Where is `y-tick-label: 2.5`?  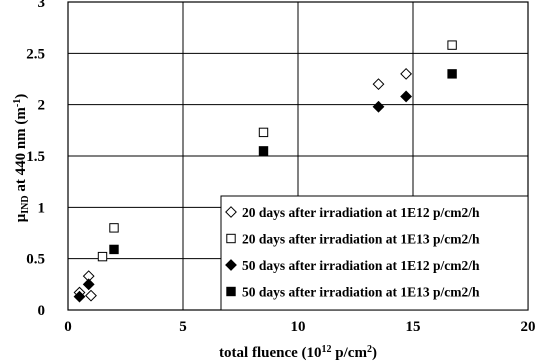 y-tick-label: 2.5 is located at coordinates (35, 54).